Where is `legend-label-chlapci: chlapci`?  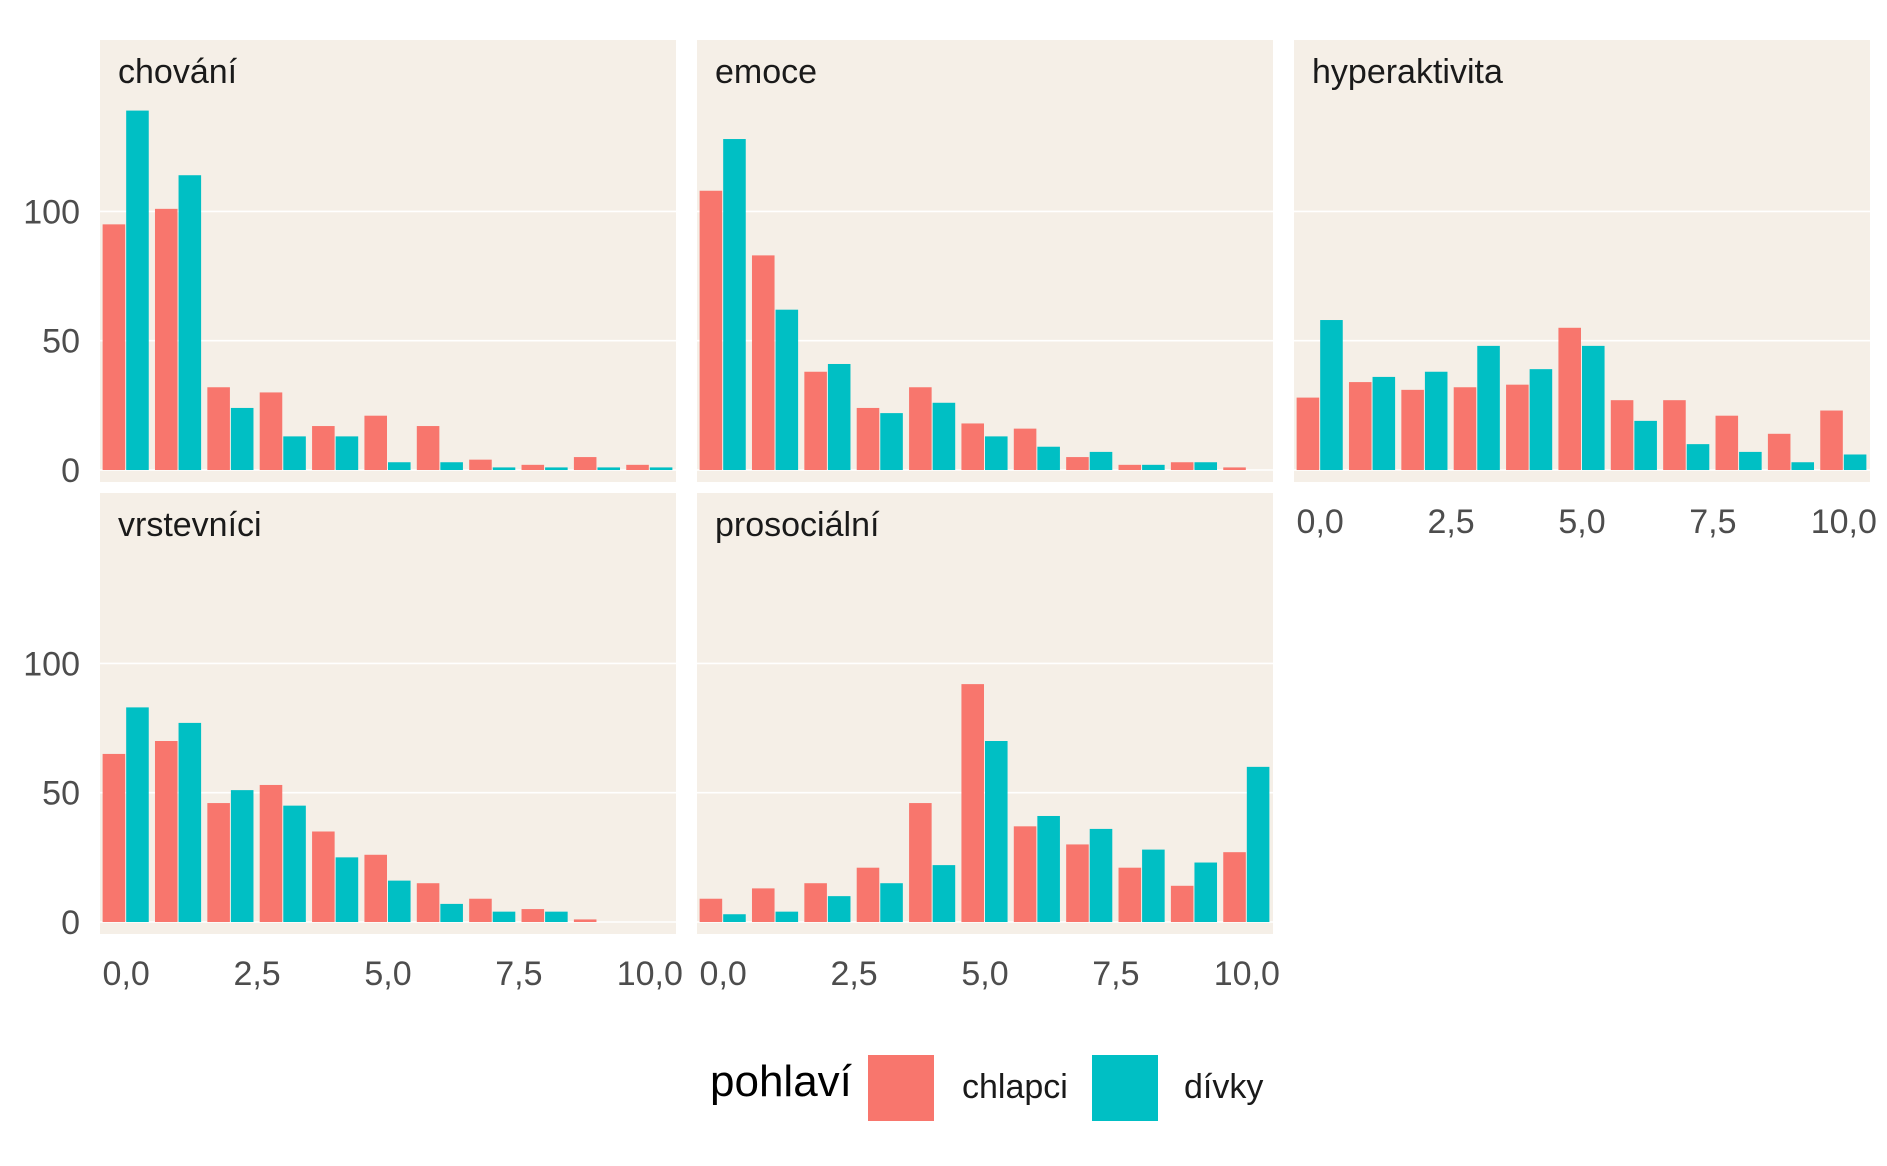
legend-label-chlapci: chlapci is located at coordinates (1015, 1087).